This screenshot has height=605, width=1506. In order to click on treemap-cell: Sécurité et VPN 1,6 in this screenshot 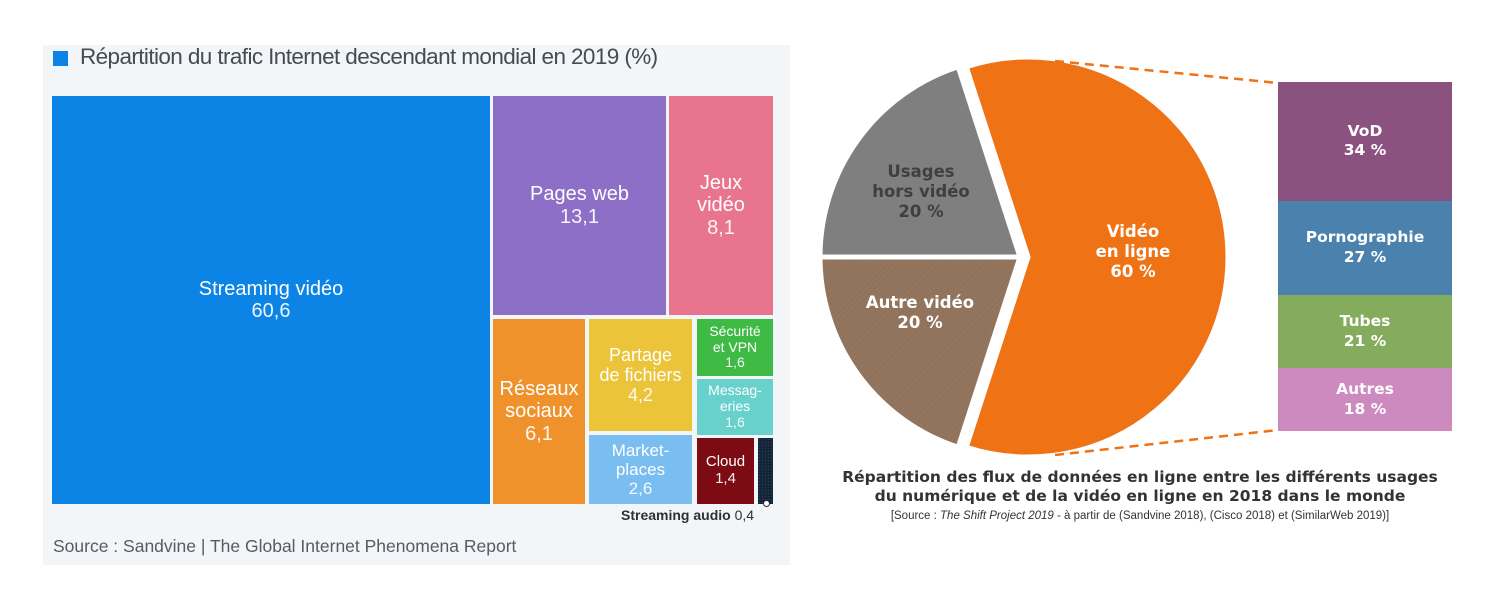, I will do `click(735, 347)`.